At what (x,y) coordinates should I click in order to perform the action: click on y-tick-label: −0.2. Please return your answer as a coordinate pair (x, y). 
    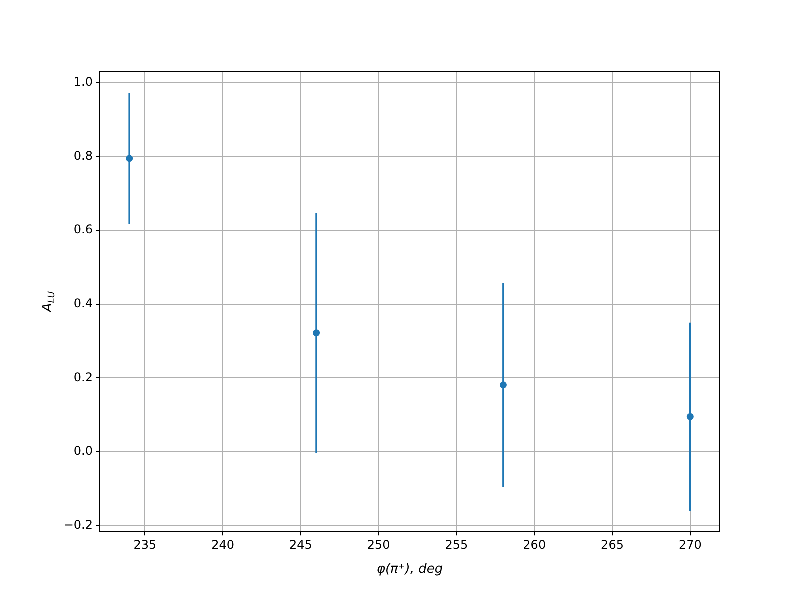
    Looking at the image, I should click on (78, 525).